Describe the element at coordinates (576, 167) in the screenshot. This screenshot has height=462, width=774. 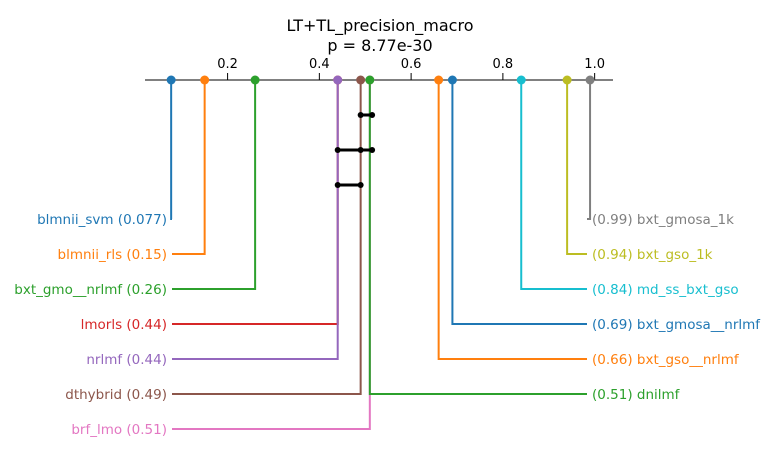
I see `lead-line-bxt_gso_1k` at that location.